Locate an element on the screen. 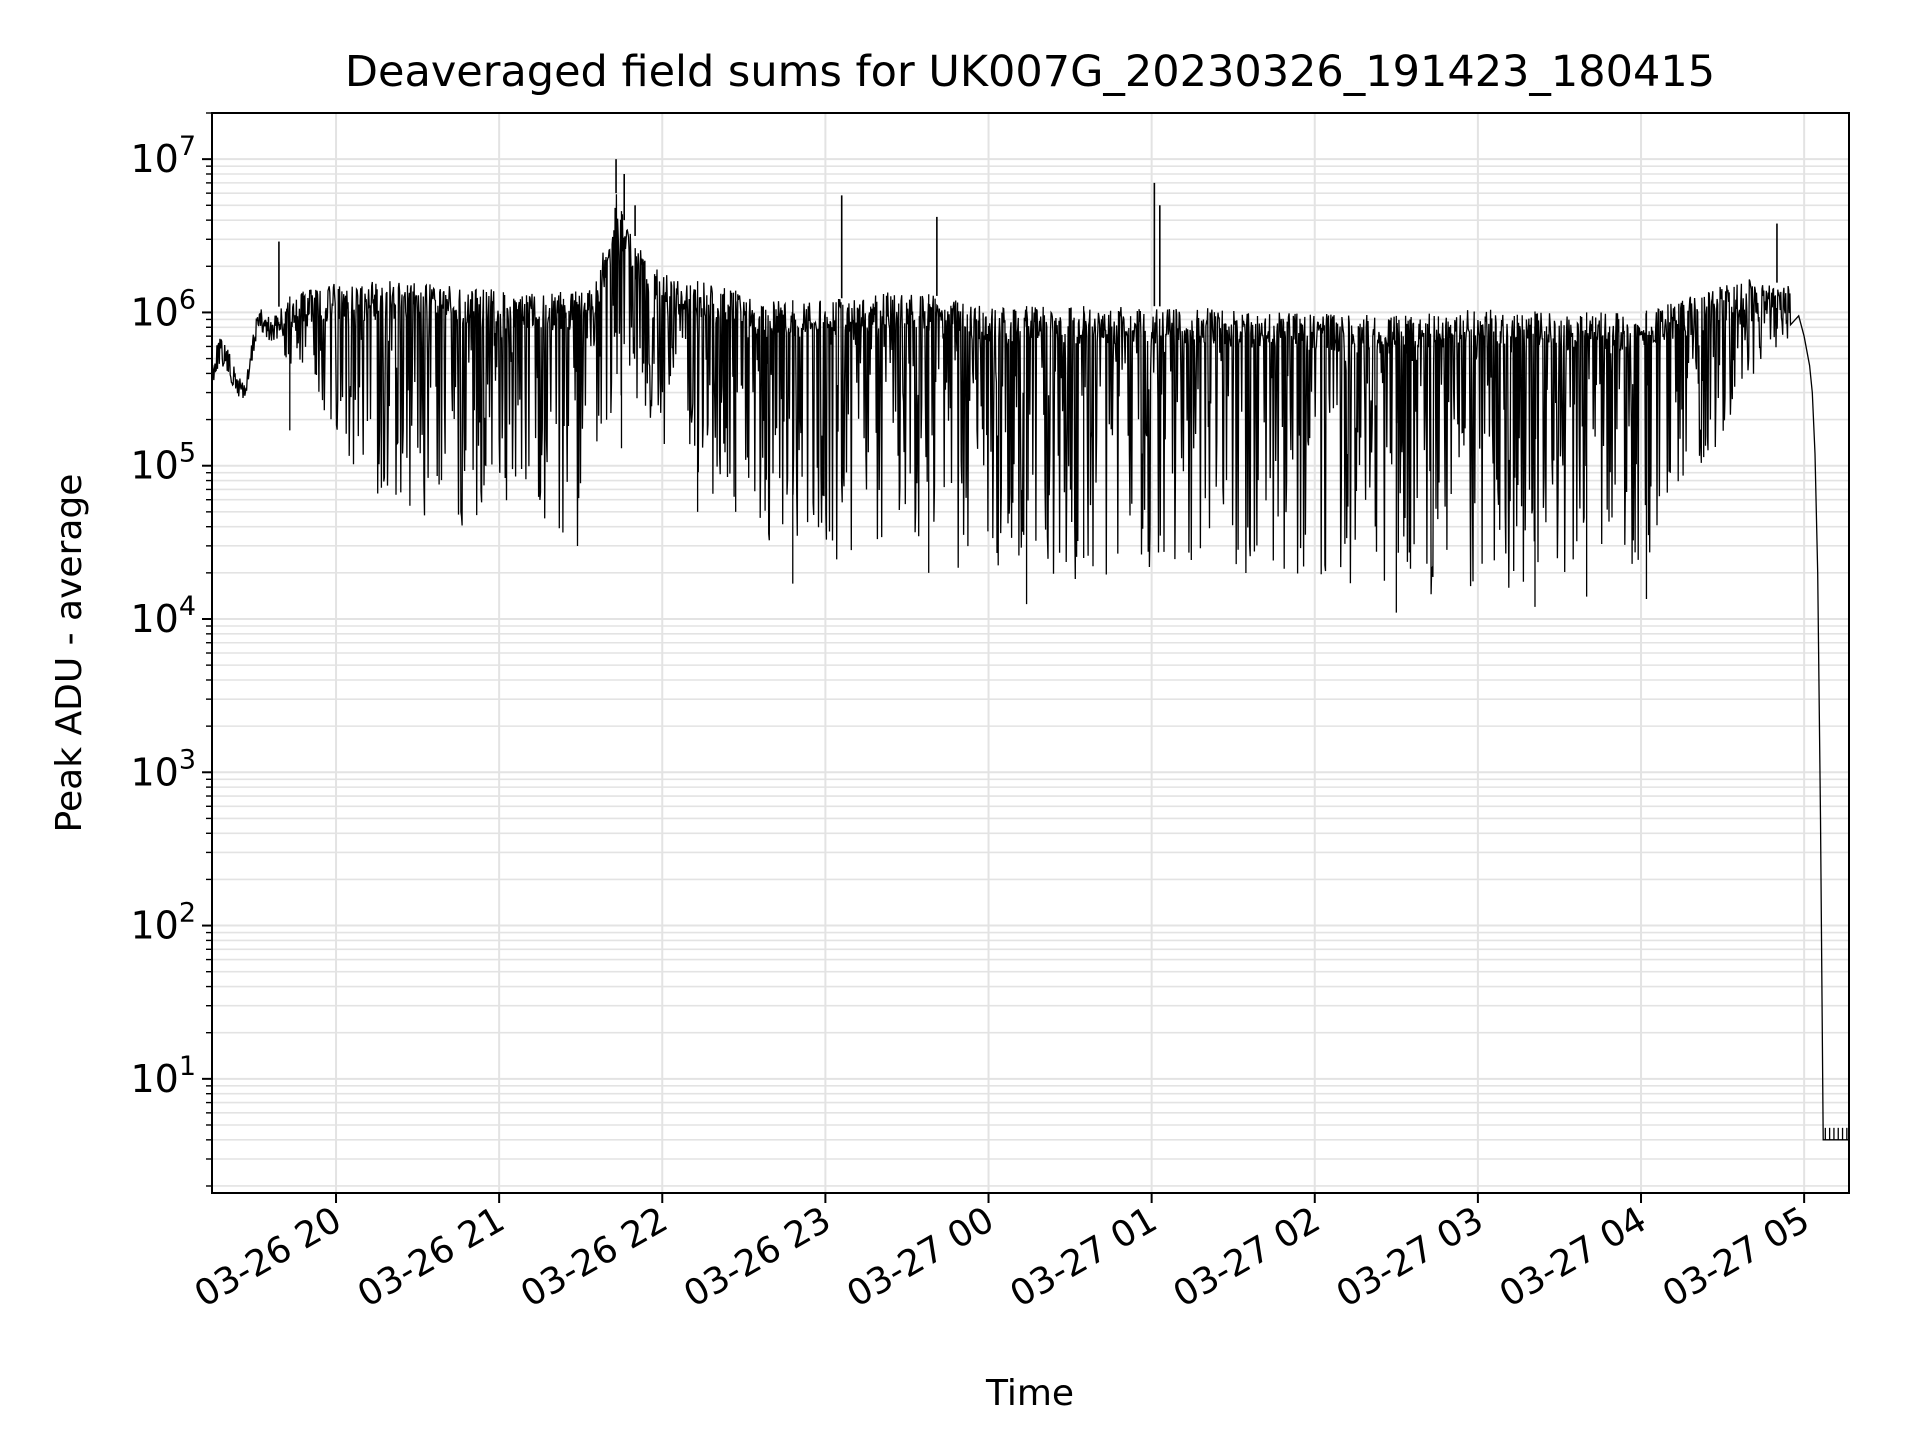  y-tick-label: 10⁵ is located at coordinates (163, 463).